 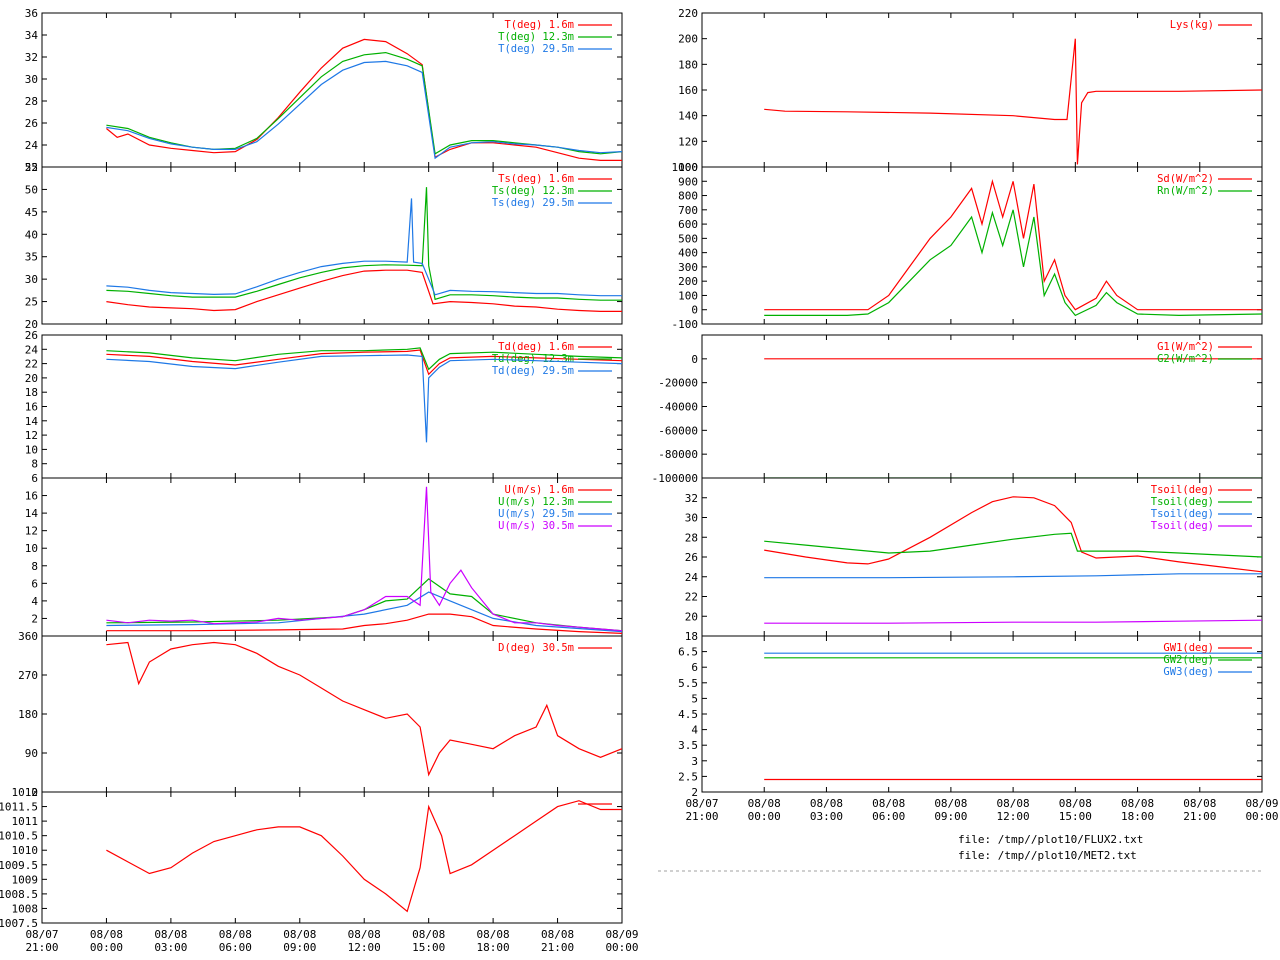 I want to click on y-tick-label: 1000, so click(x=685, y=167).